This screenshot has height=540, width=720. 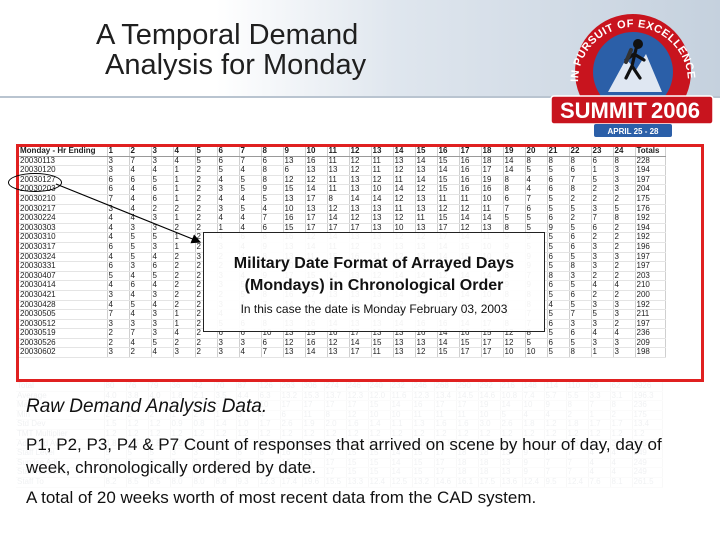 What do you see at coordinates (470, 180) in the screenshot?
I see `table-cell: 16` at bounding box center [470, 180].